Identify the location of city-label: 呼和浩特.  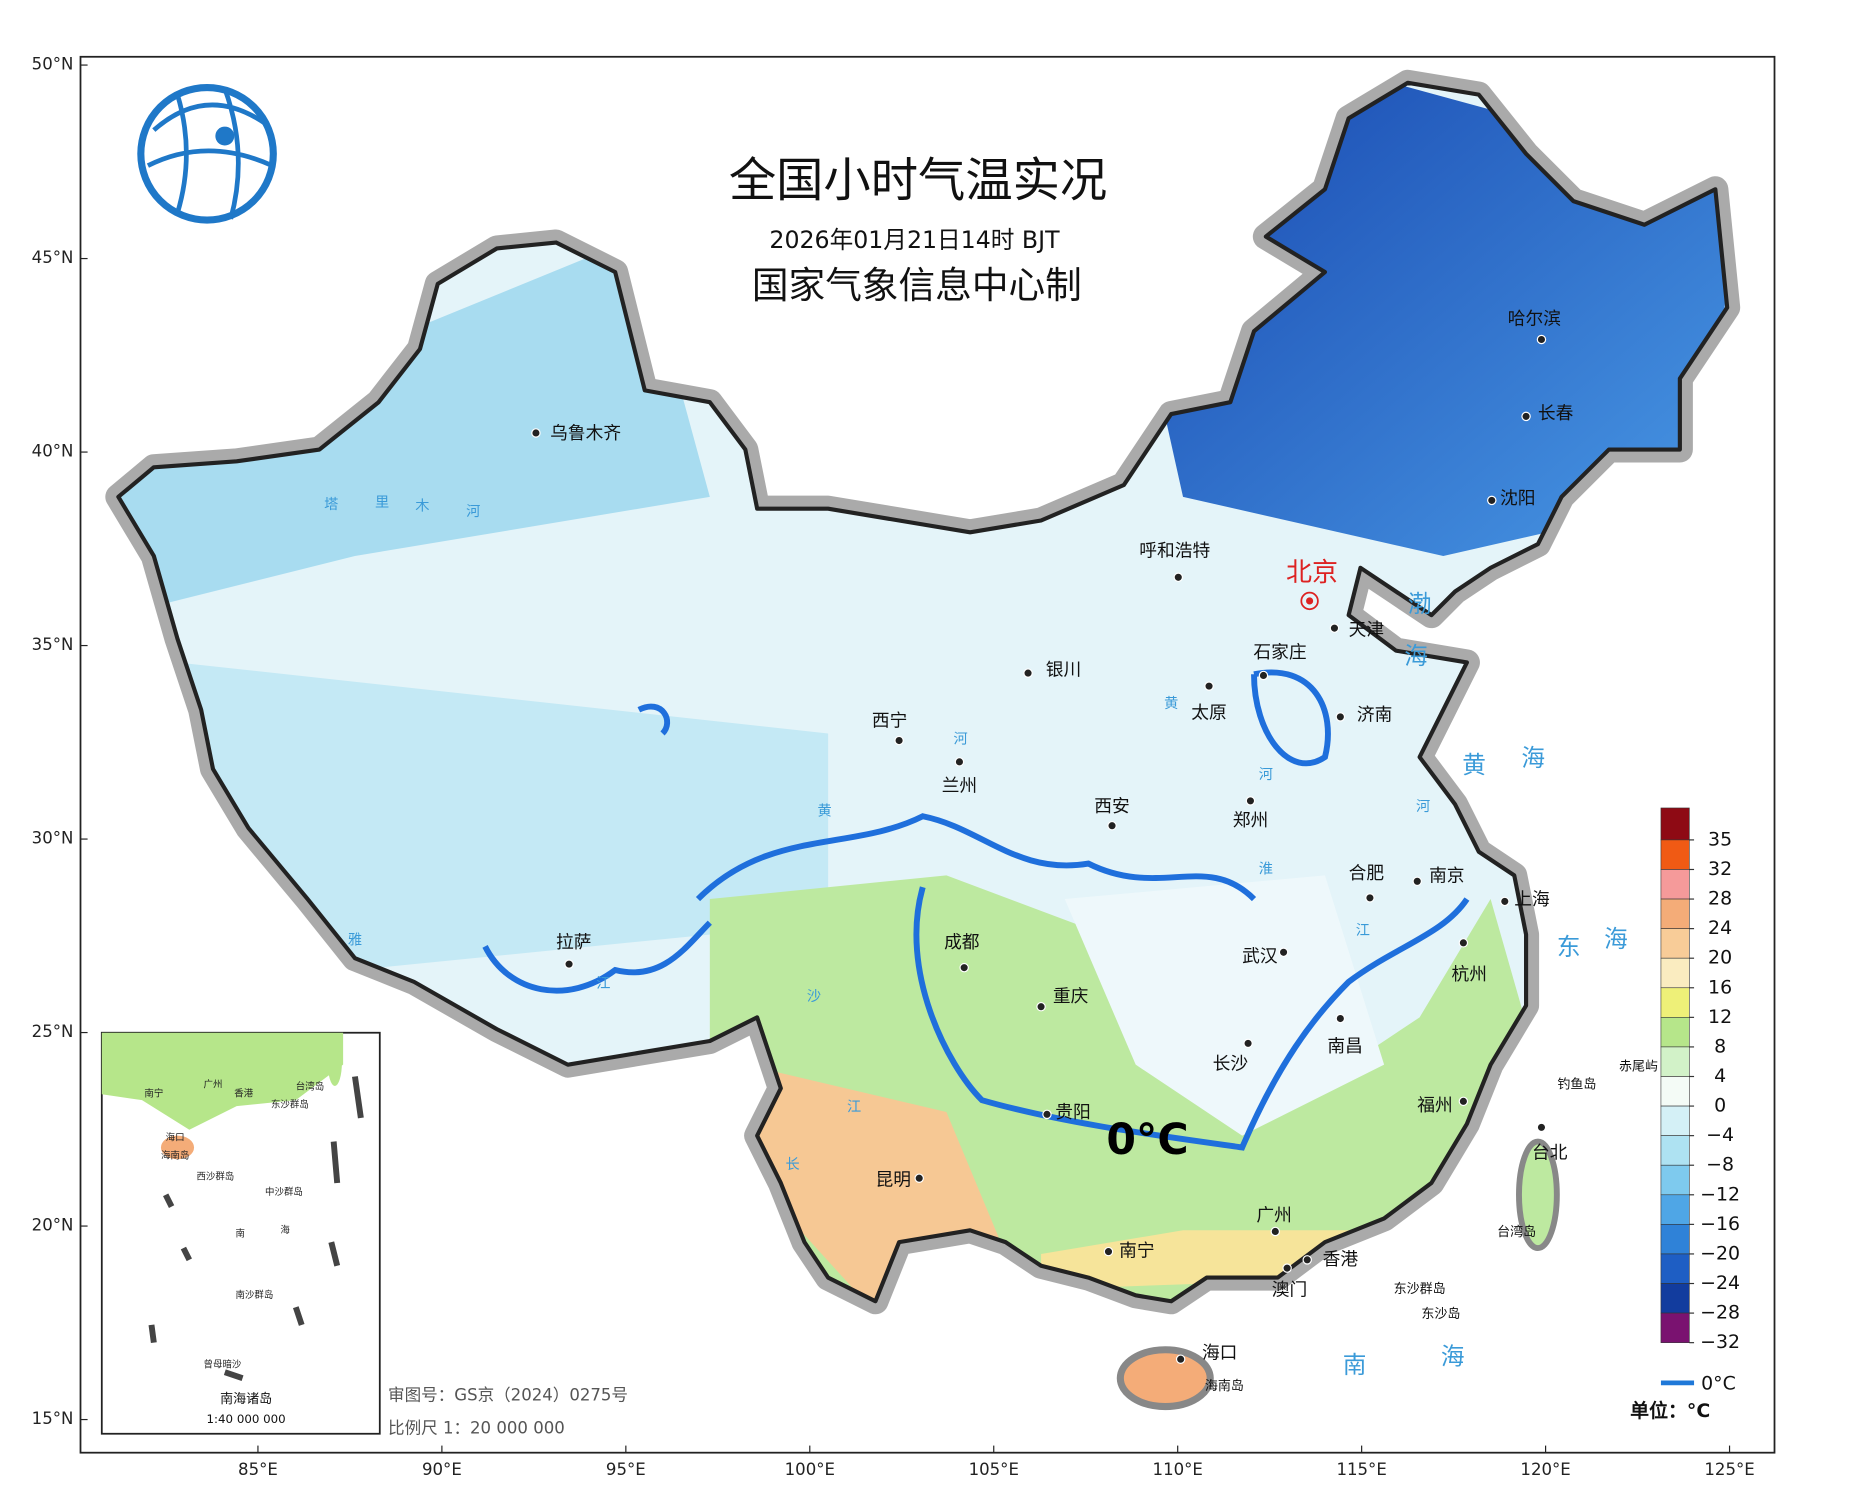
(1174, 550).